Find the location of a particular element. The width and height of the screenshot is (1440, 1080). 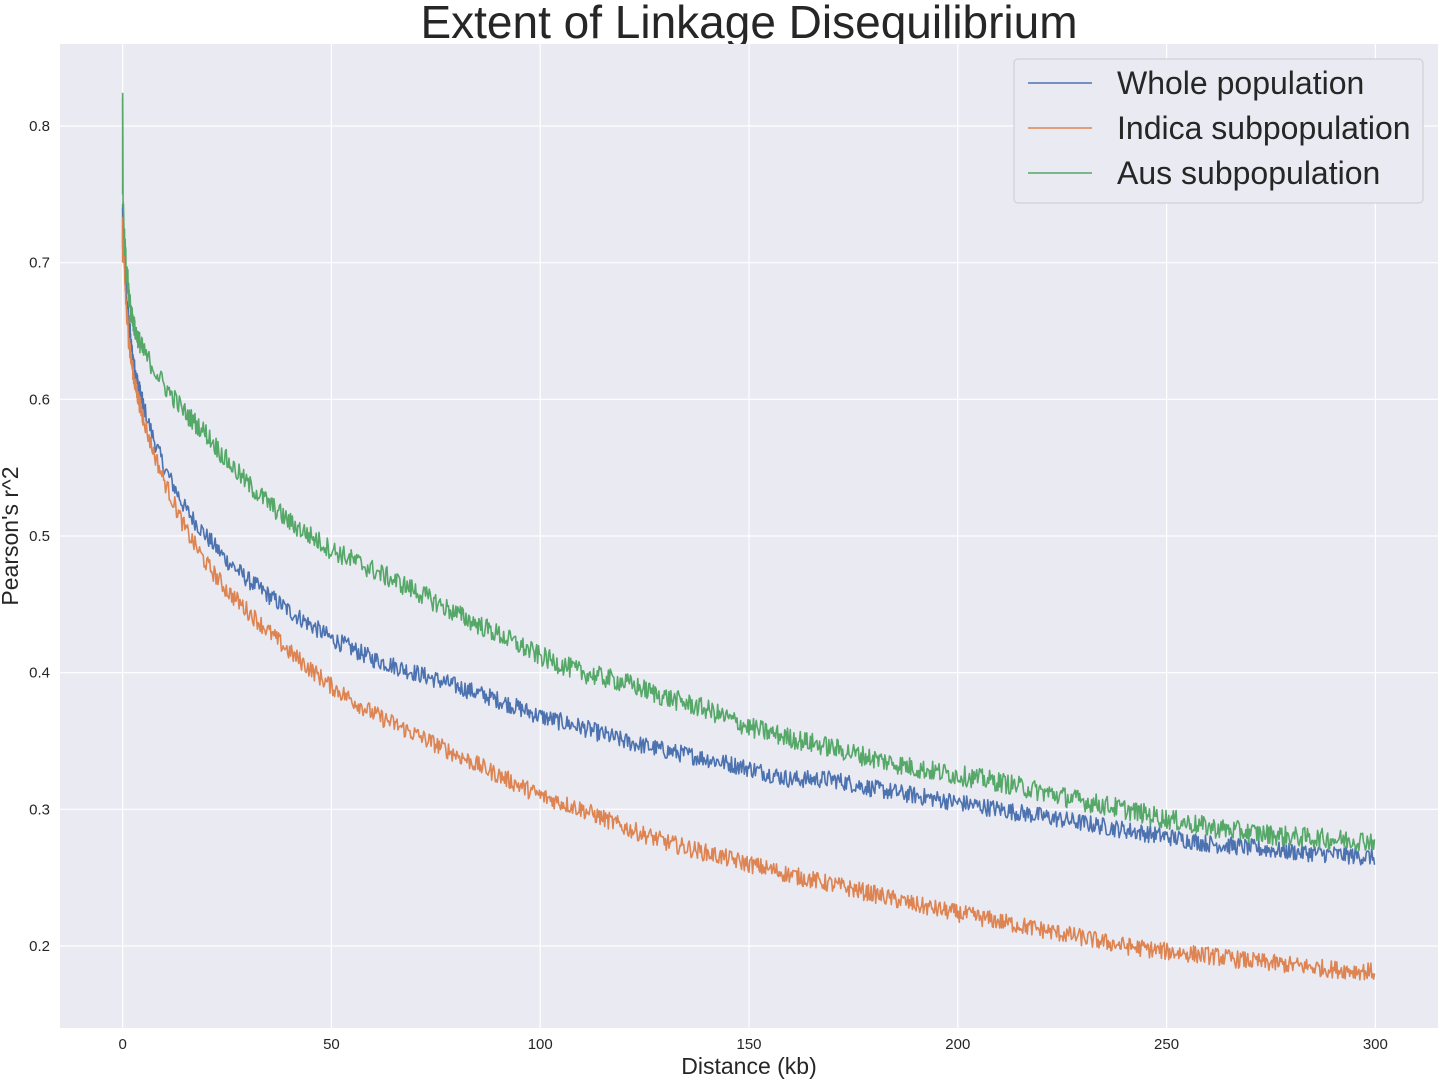

y-axis-label: Pearson's r^2 is located at coordinates (11, 535).